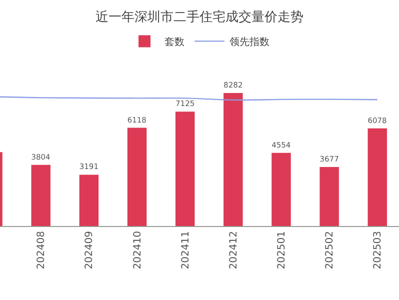 This screenshot has width=399, height=300. What do you see at coordinates (281, 145) in the screenshot?
I see `data-label: 4554` at bounding box center [281, 145].